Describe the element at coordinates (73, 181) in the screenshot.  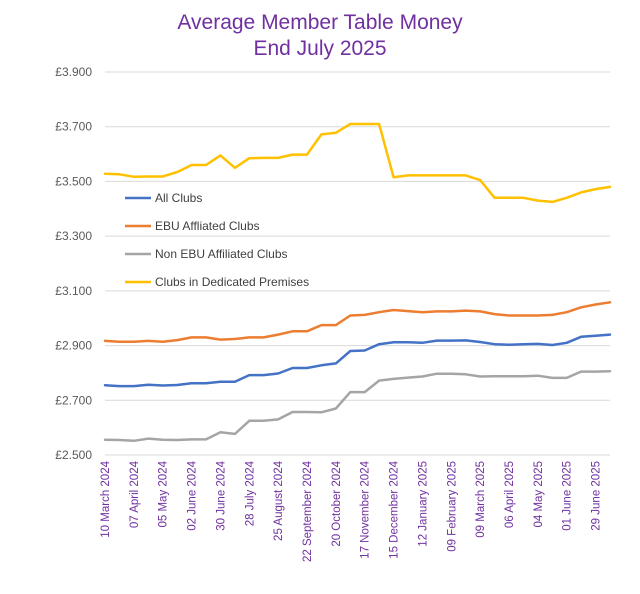
I see `y-tick-label: £3.500` at that location.